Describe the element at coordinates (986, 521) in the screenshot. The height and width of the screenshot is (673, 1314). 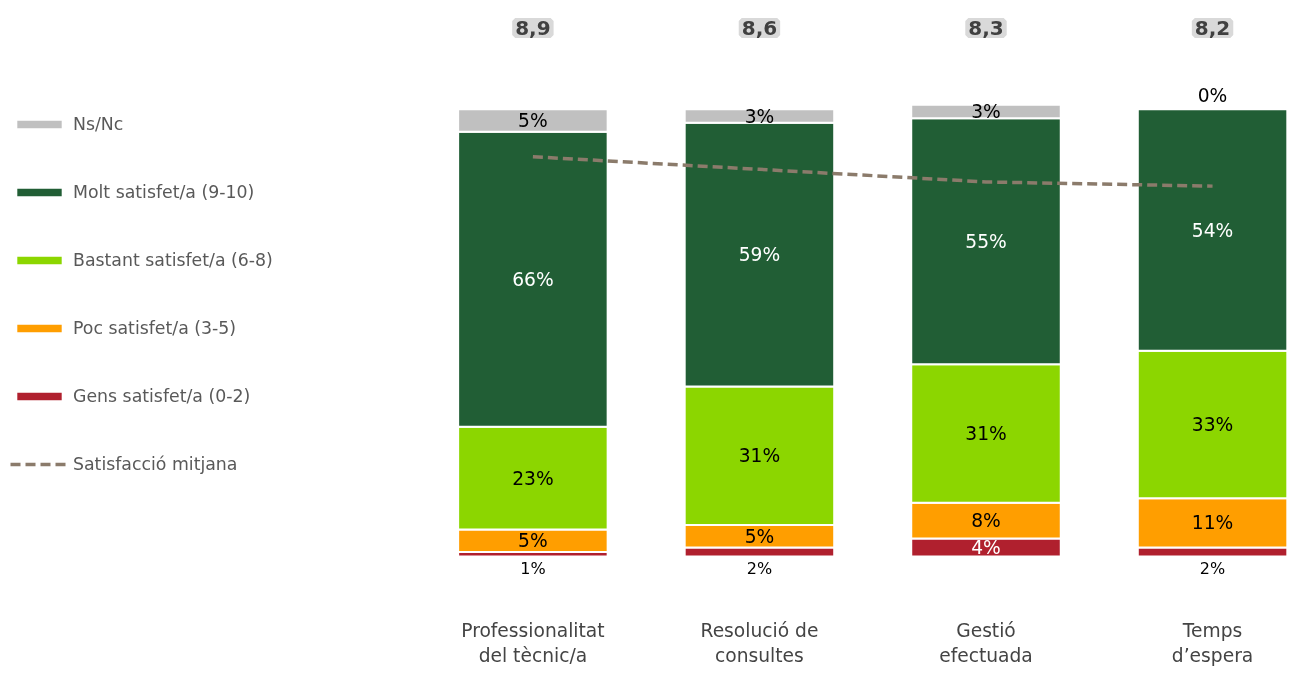
I see `data-label: 8%` at that location.